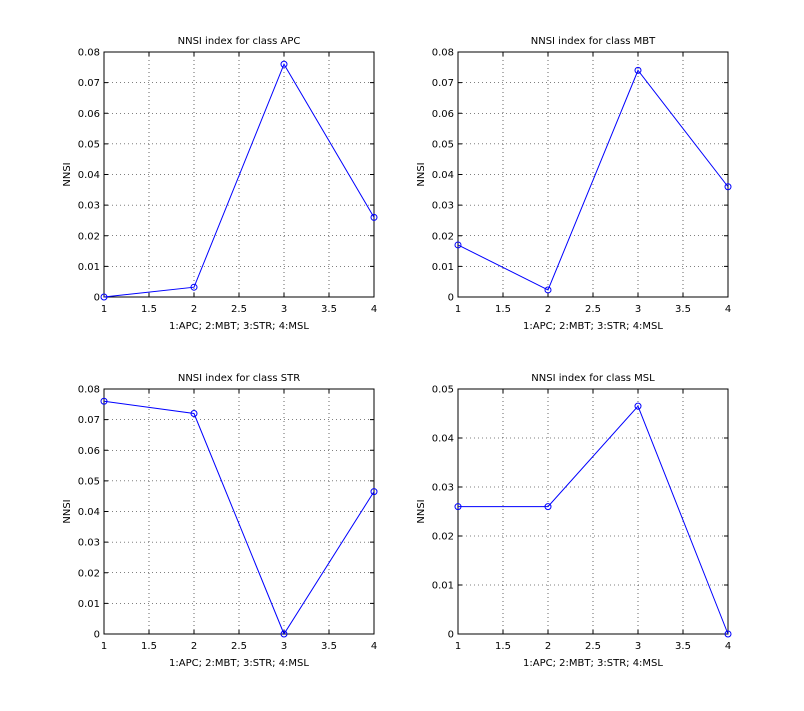  I want to click on chart-title: NNSI index for class APC, so click(239, 41).